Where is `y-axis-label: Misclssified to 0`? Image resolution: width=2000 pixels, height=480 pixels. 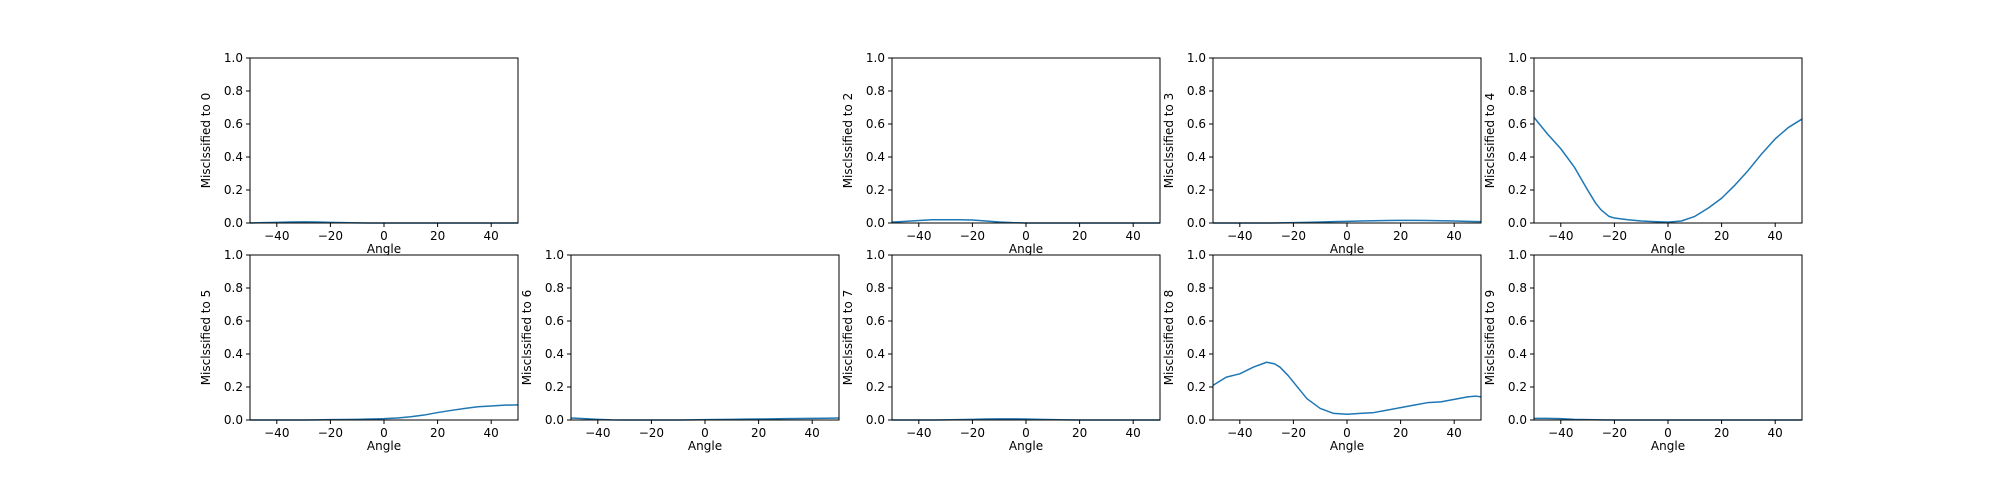 y-axis-label: Misclssified to 0 is located at coordinates (206, 141).